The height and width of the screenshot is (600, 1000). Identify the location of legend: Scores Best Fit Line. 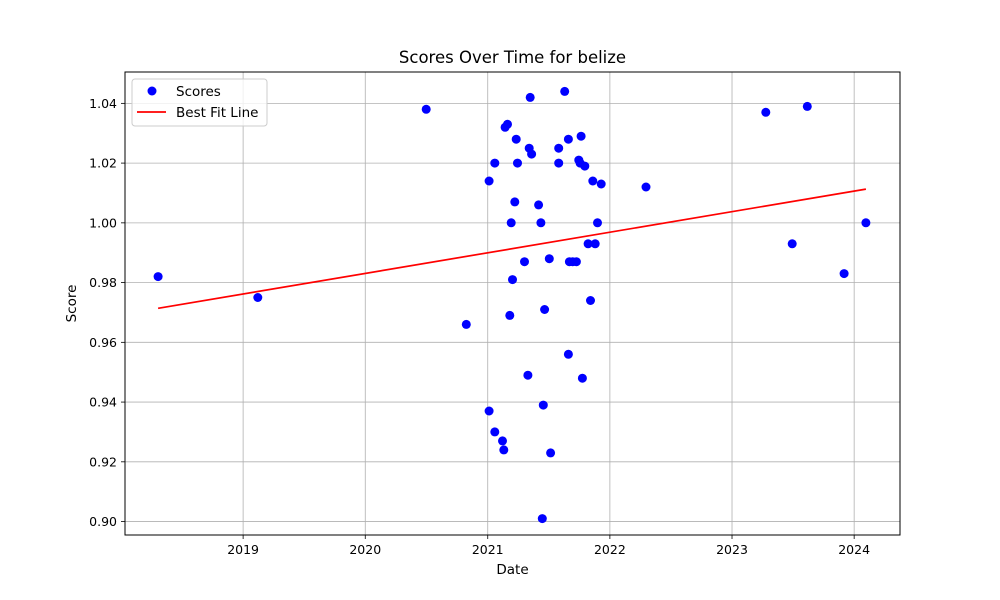
(199, 102).